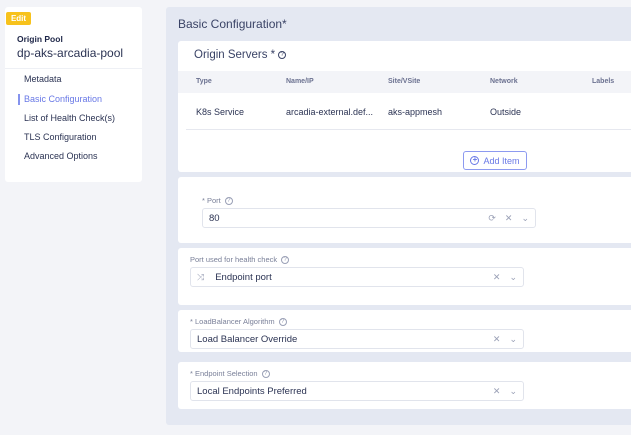 The height and width of the screenshot is (435, 631). Describe the element at coordinates (247, 339) in the screenshot. I see `lb-algorithm-value: Load Balancer Override` at that location.